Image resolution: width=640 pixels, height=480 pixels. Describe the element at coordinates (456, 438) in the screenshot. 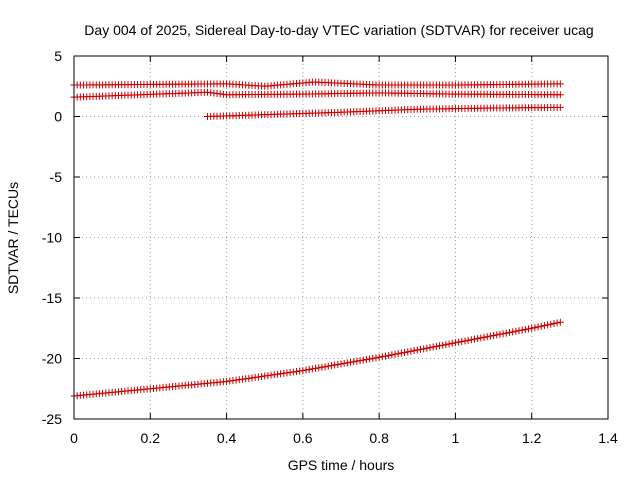

I see `x-tick-label: 1` at that location.